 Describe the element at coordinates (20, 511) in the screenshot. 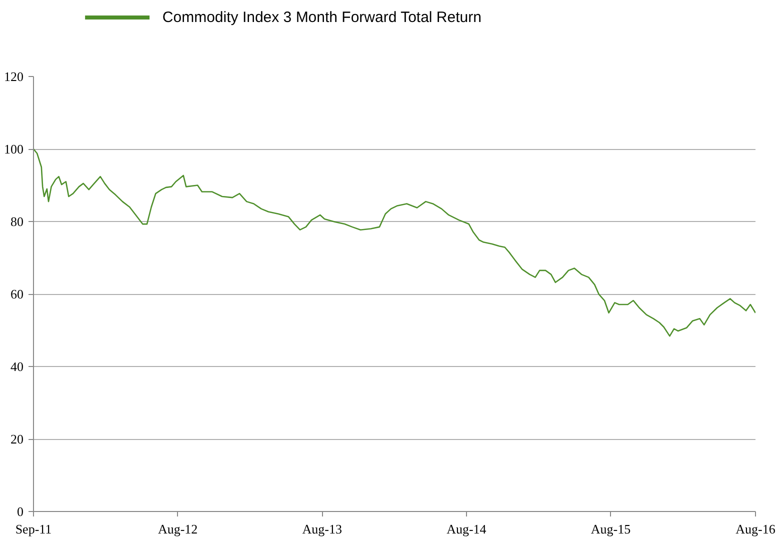

I see `y-tick-label: 0` at that location.